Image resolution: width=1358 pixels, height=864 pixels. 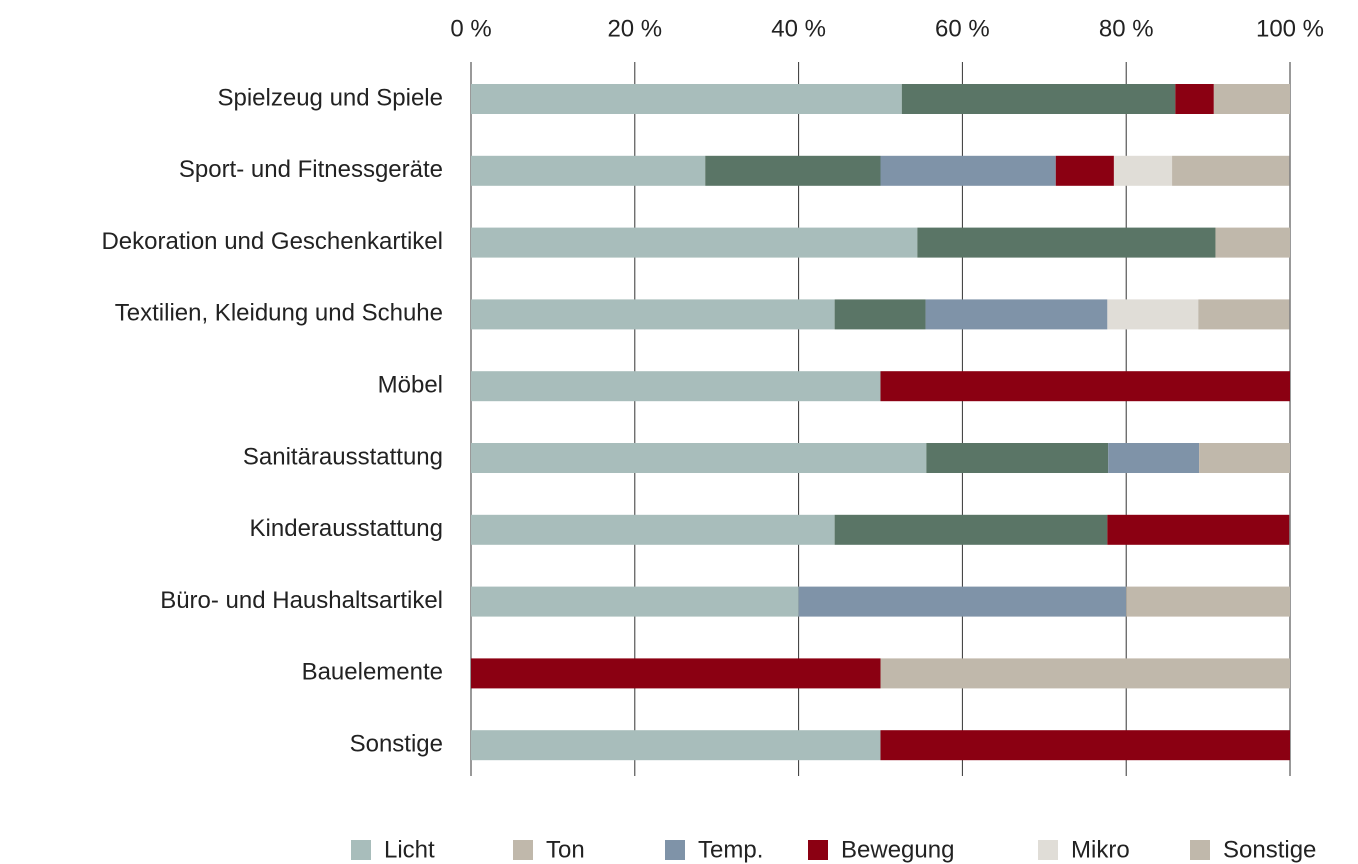 I want to click on category-label: Sanitärausstattung, so click(x=343, y=456).